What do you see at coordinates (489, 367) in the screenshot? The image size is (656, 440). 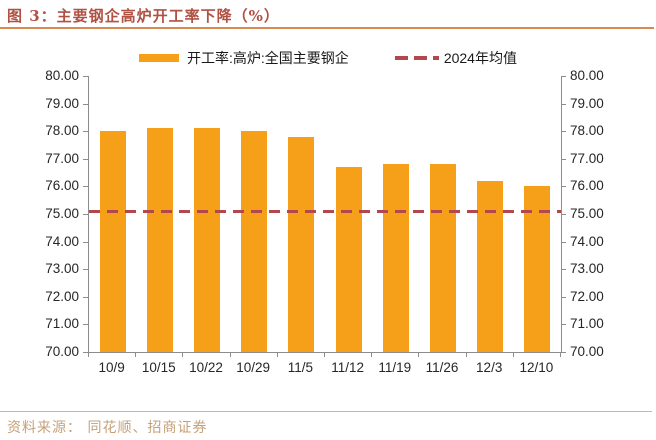 I see `x-axis-category-label: 12/3` at bounding box center [489, 367].